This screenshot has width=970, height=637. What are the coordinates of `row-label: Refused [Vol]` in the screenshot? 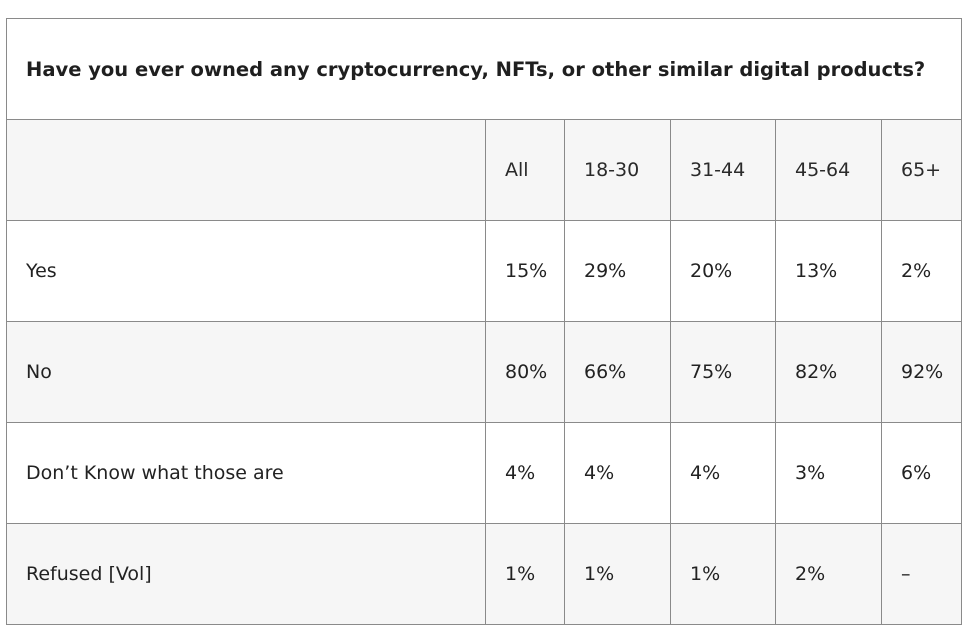 It's located at (246, 574).